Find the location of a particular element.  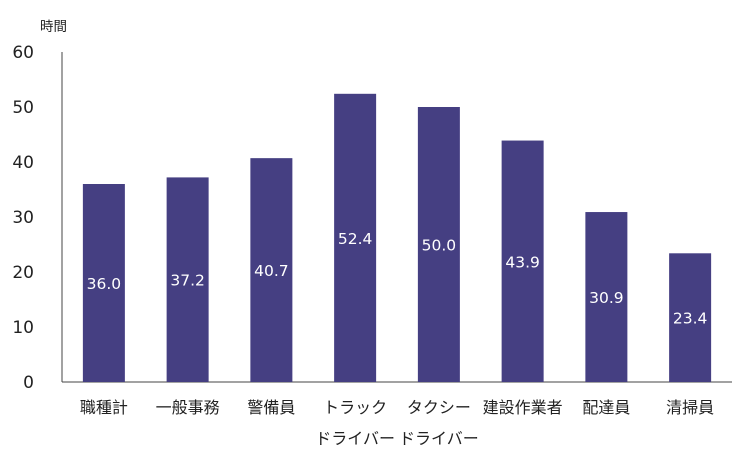

bar-data-label: 50.0 is located at coordinates (439, 246).